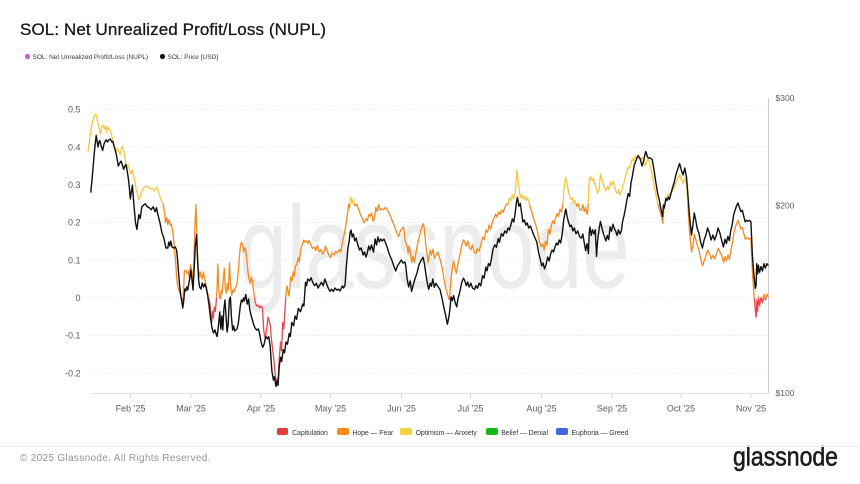 The image size is (860, 484). I want to click on svg-text: -0.1, so click(73, 336).